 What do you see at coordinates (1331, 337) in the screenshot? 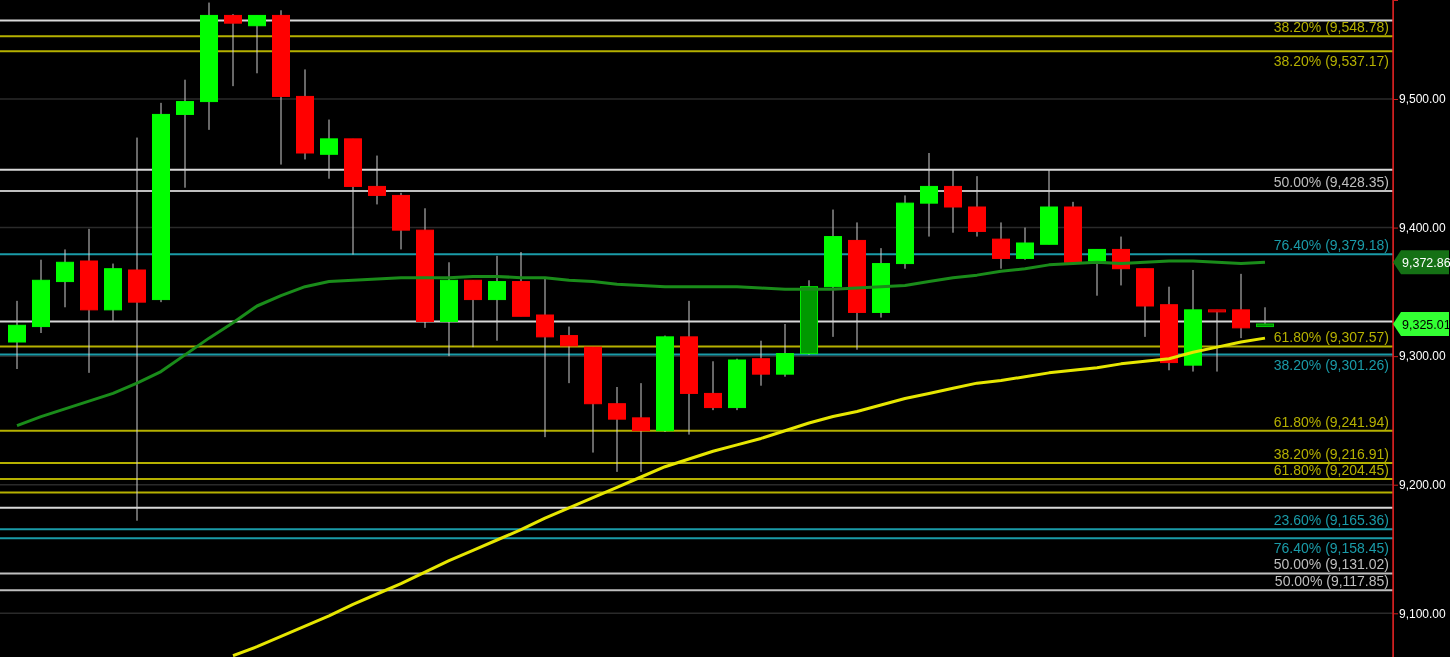
I see `ref-line-label: 61.80% (9,307.57)` at bounding box center [1331, 337].